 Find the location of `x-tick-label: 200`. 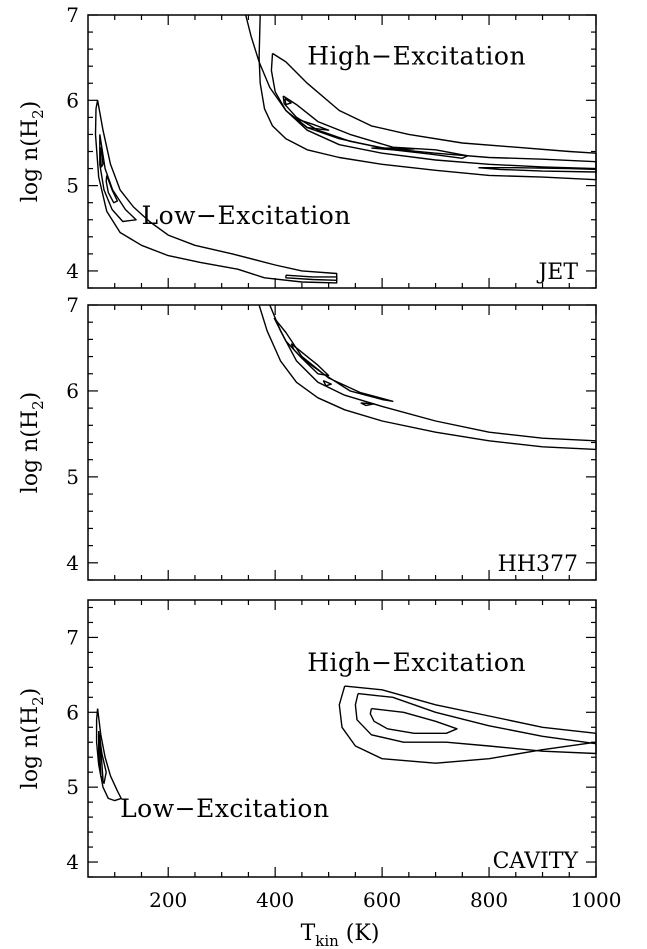

x-tick-label: 200 is located at coordinates (168, 900).